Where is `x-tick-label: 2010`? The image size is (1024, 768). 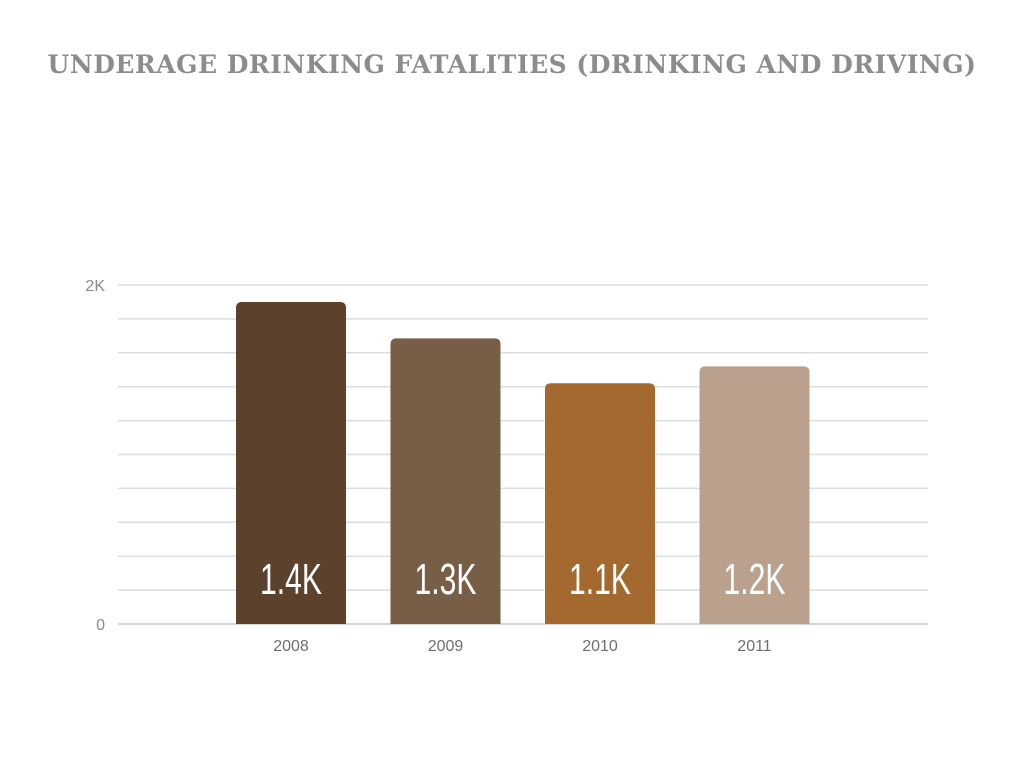 x-tick-label: 2010 is located at coordinates (600, 646).